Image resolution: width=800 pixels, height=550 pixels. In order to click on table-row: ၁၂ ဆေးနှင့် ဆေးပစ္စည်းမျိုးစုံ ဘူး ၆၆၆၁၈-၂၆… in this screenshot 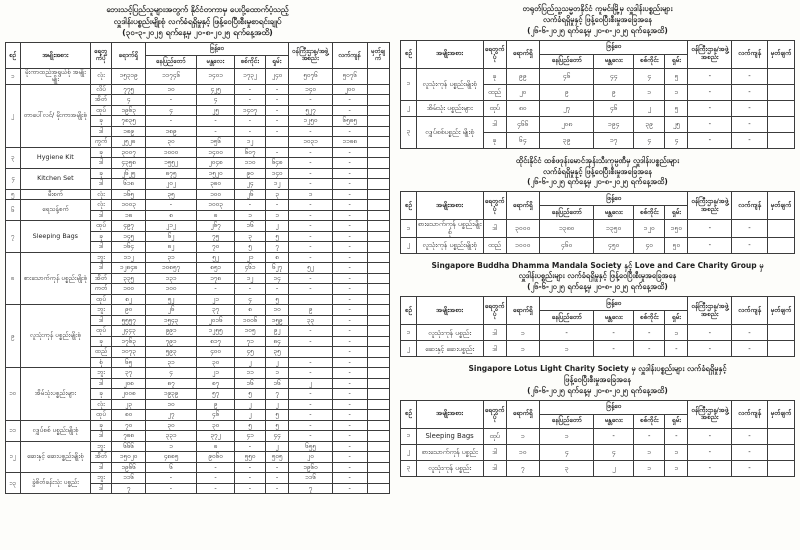, I will do `click(198, 456)`.